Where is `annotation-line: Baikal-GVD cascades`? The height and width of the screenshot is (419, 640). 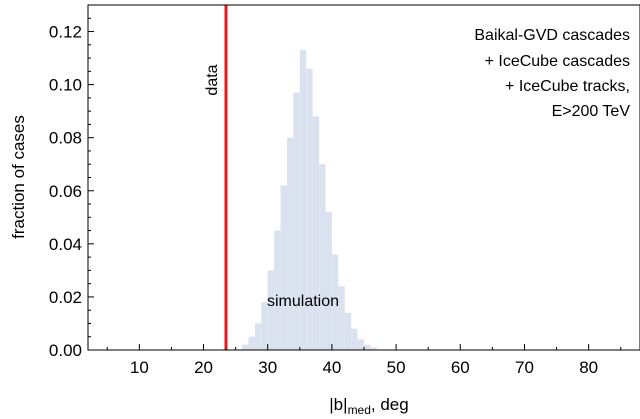 annotation-line: Baikal-GVD cascades is located at coordinates (552, 35).